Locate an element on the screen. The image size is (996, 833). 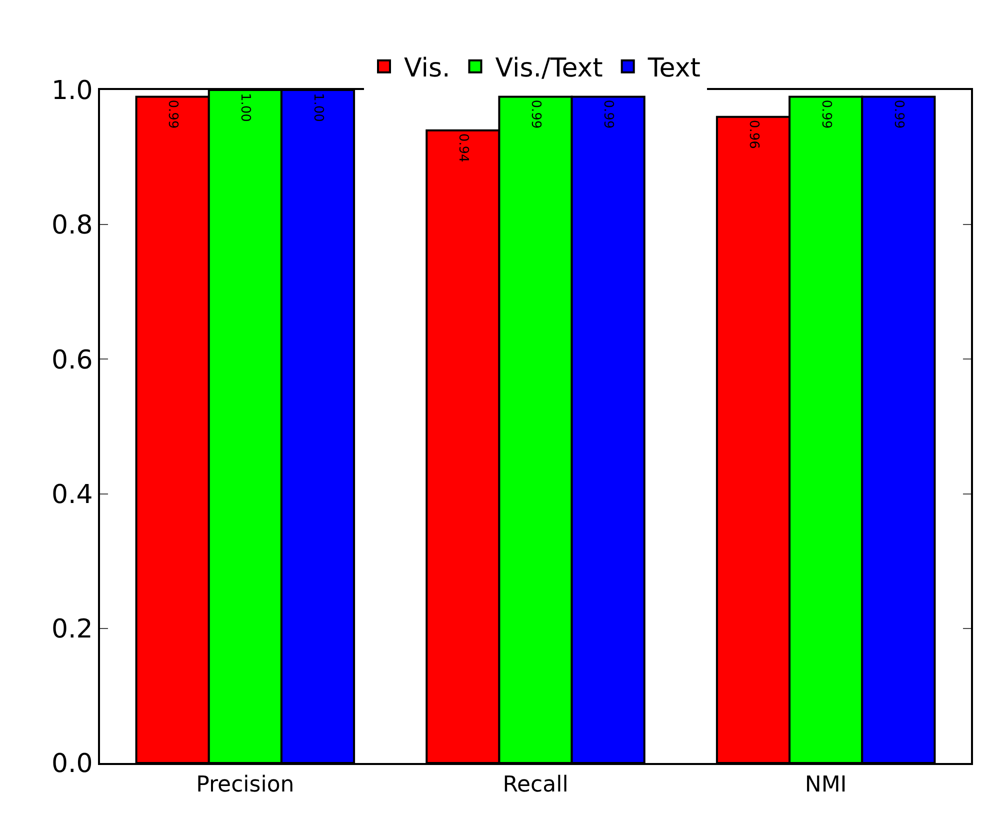
legend-label: Vis. is located at coordinates (427, 69).